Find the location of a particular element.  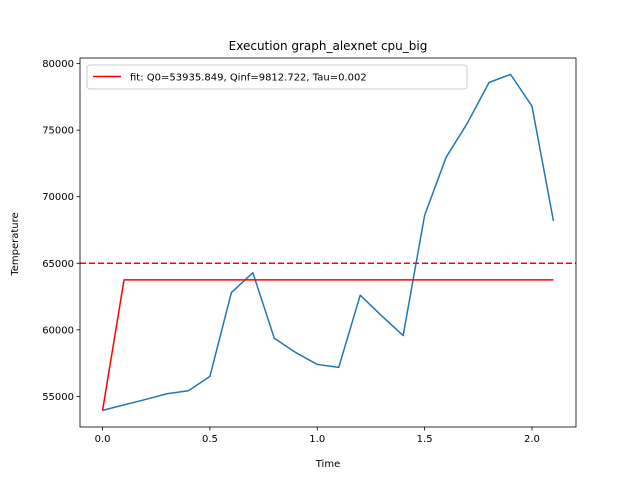

chart-title: Execution graph_alexnet cpu_big is located at coordinates (328, 46).